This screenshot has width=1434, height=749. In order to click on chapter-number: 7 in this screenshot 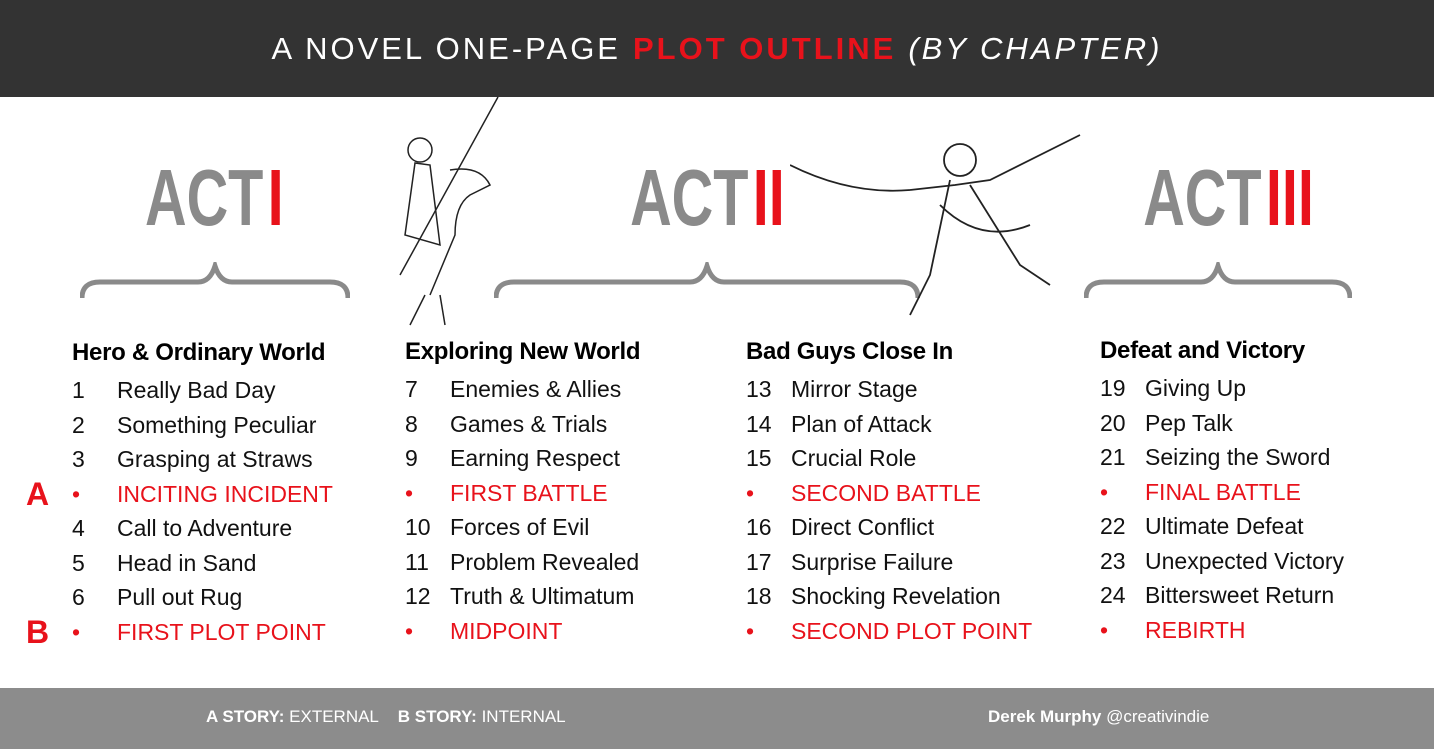, I will do `click(411, 389)`.